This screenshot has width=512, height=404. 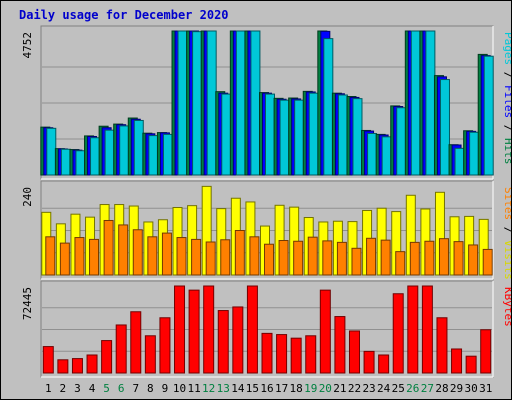 I want to click on x-tick-label: 7, so click(x=135, y=388).